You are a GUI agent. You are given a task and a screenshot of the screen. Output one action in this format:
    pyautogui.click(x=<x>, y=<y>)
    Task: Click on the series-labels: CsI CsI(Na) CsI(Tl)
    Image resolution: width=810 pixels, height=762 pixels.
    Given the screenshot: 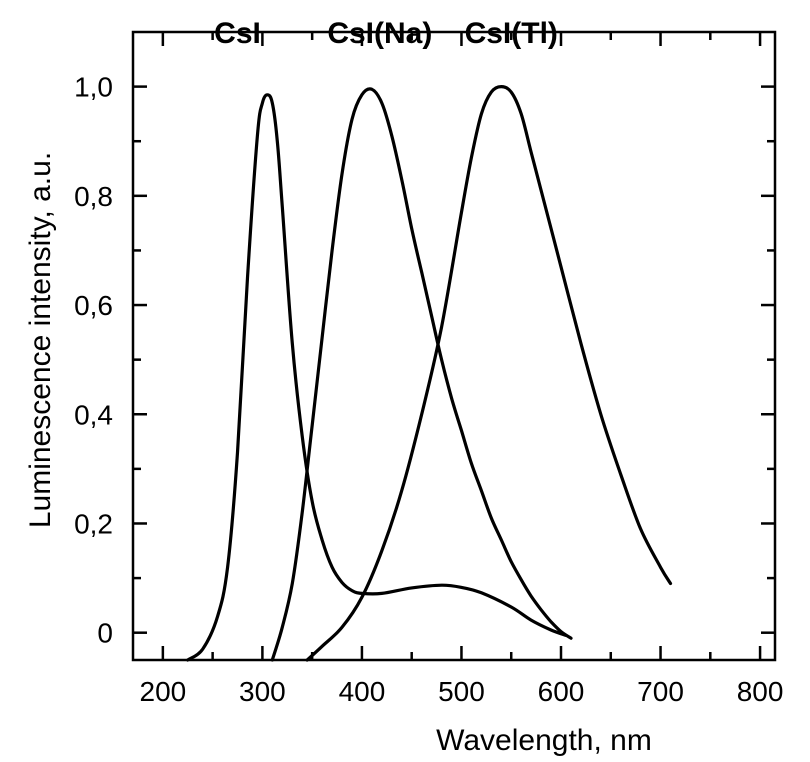 What is the action you would take?
    pyautogui.click(x=386, y=33)
    